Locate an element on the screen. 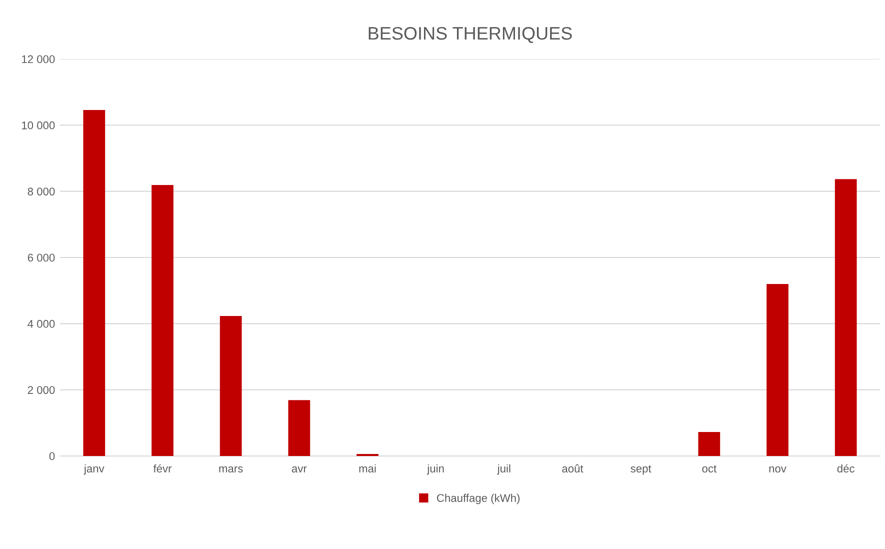  x-tick-label: nov is located at coordinates (777, 469).